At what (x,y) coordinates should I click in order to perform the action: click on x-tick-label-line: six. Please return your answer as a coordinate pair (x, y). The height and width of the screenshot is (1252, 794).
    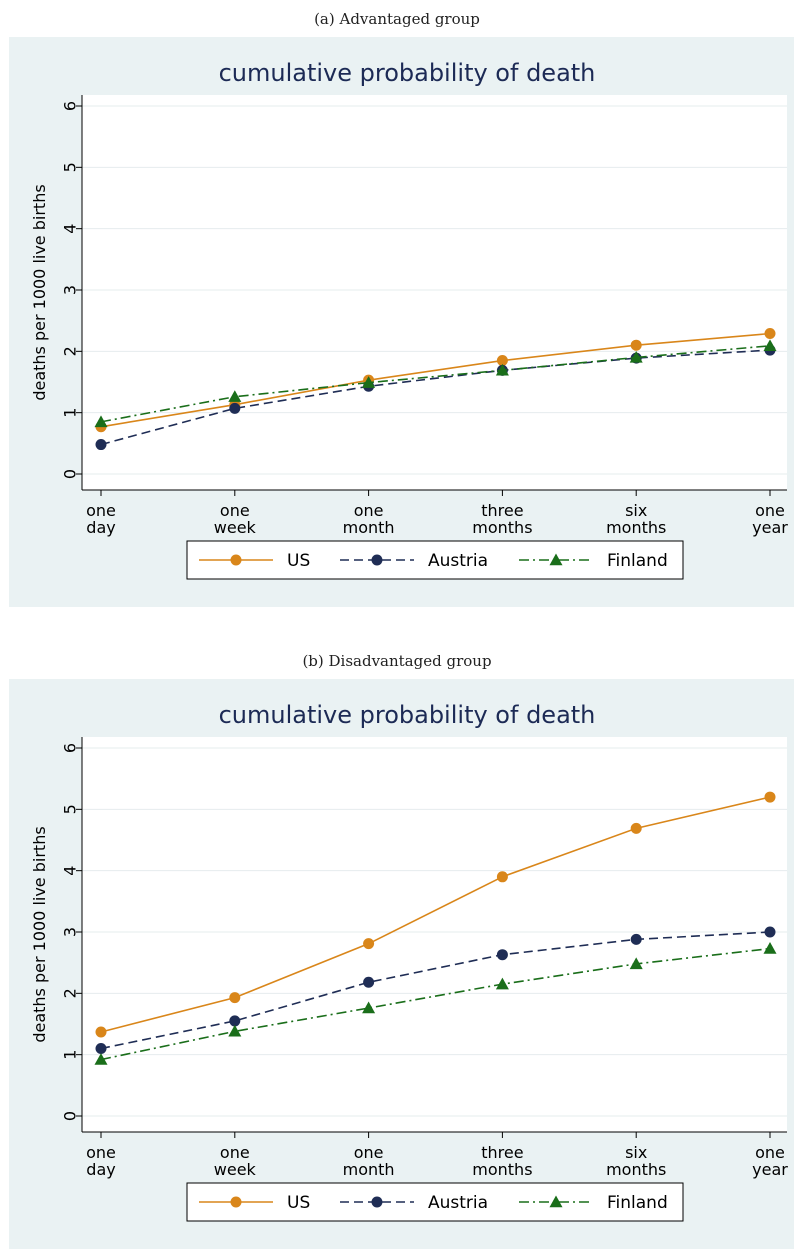
    Looking at the image, I should click on (636, 510).